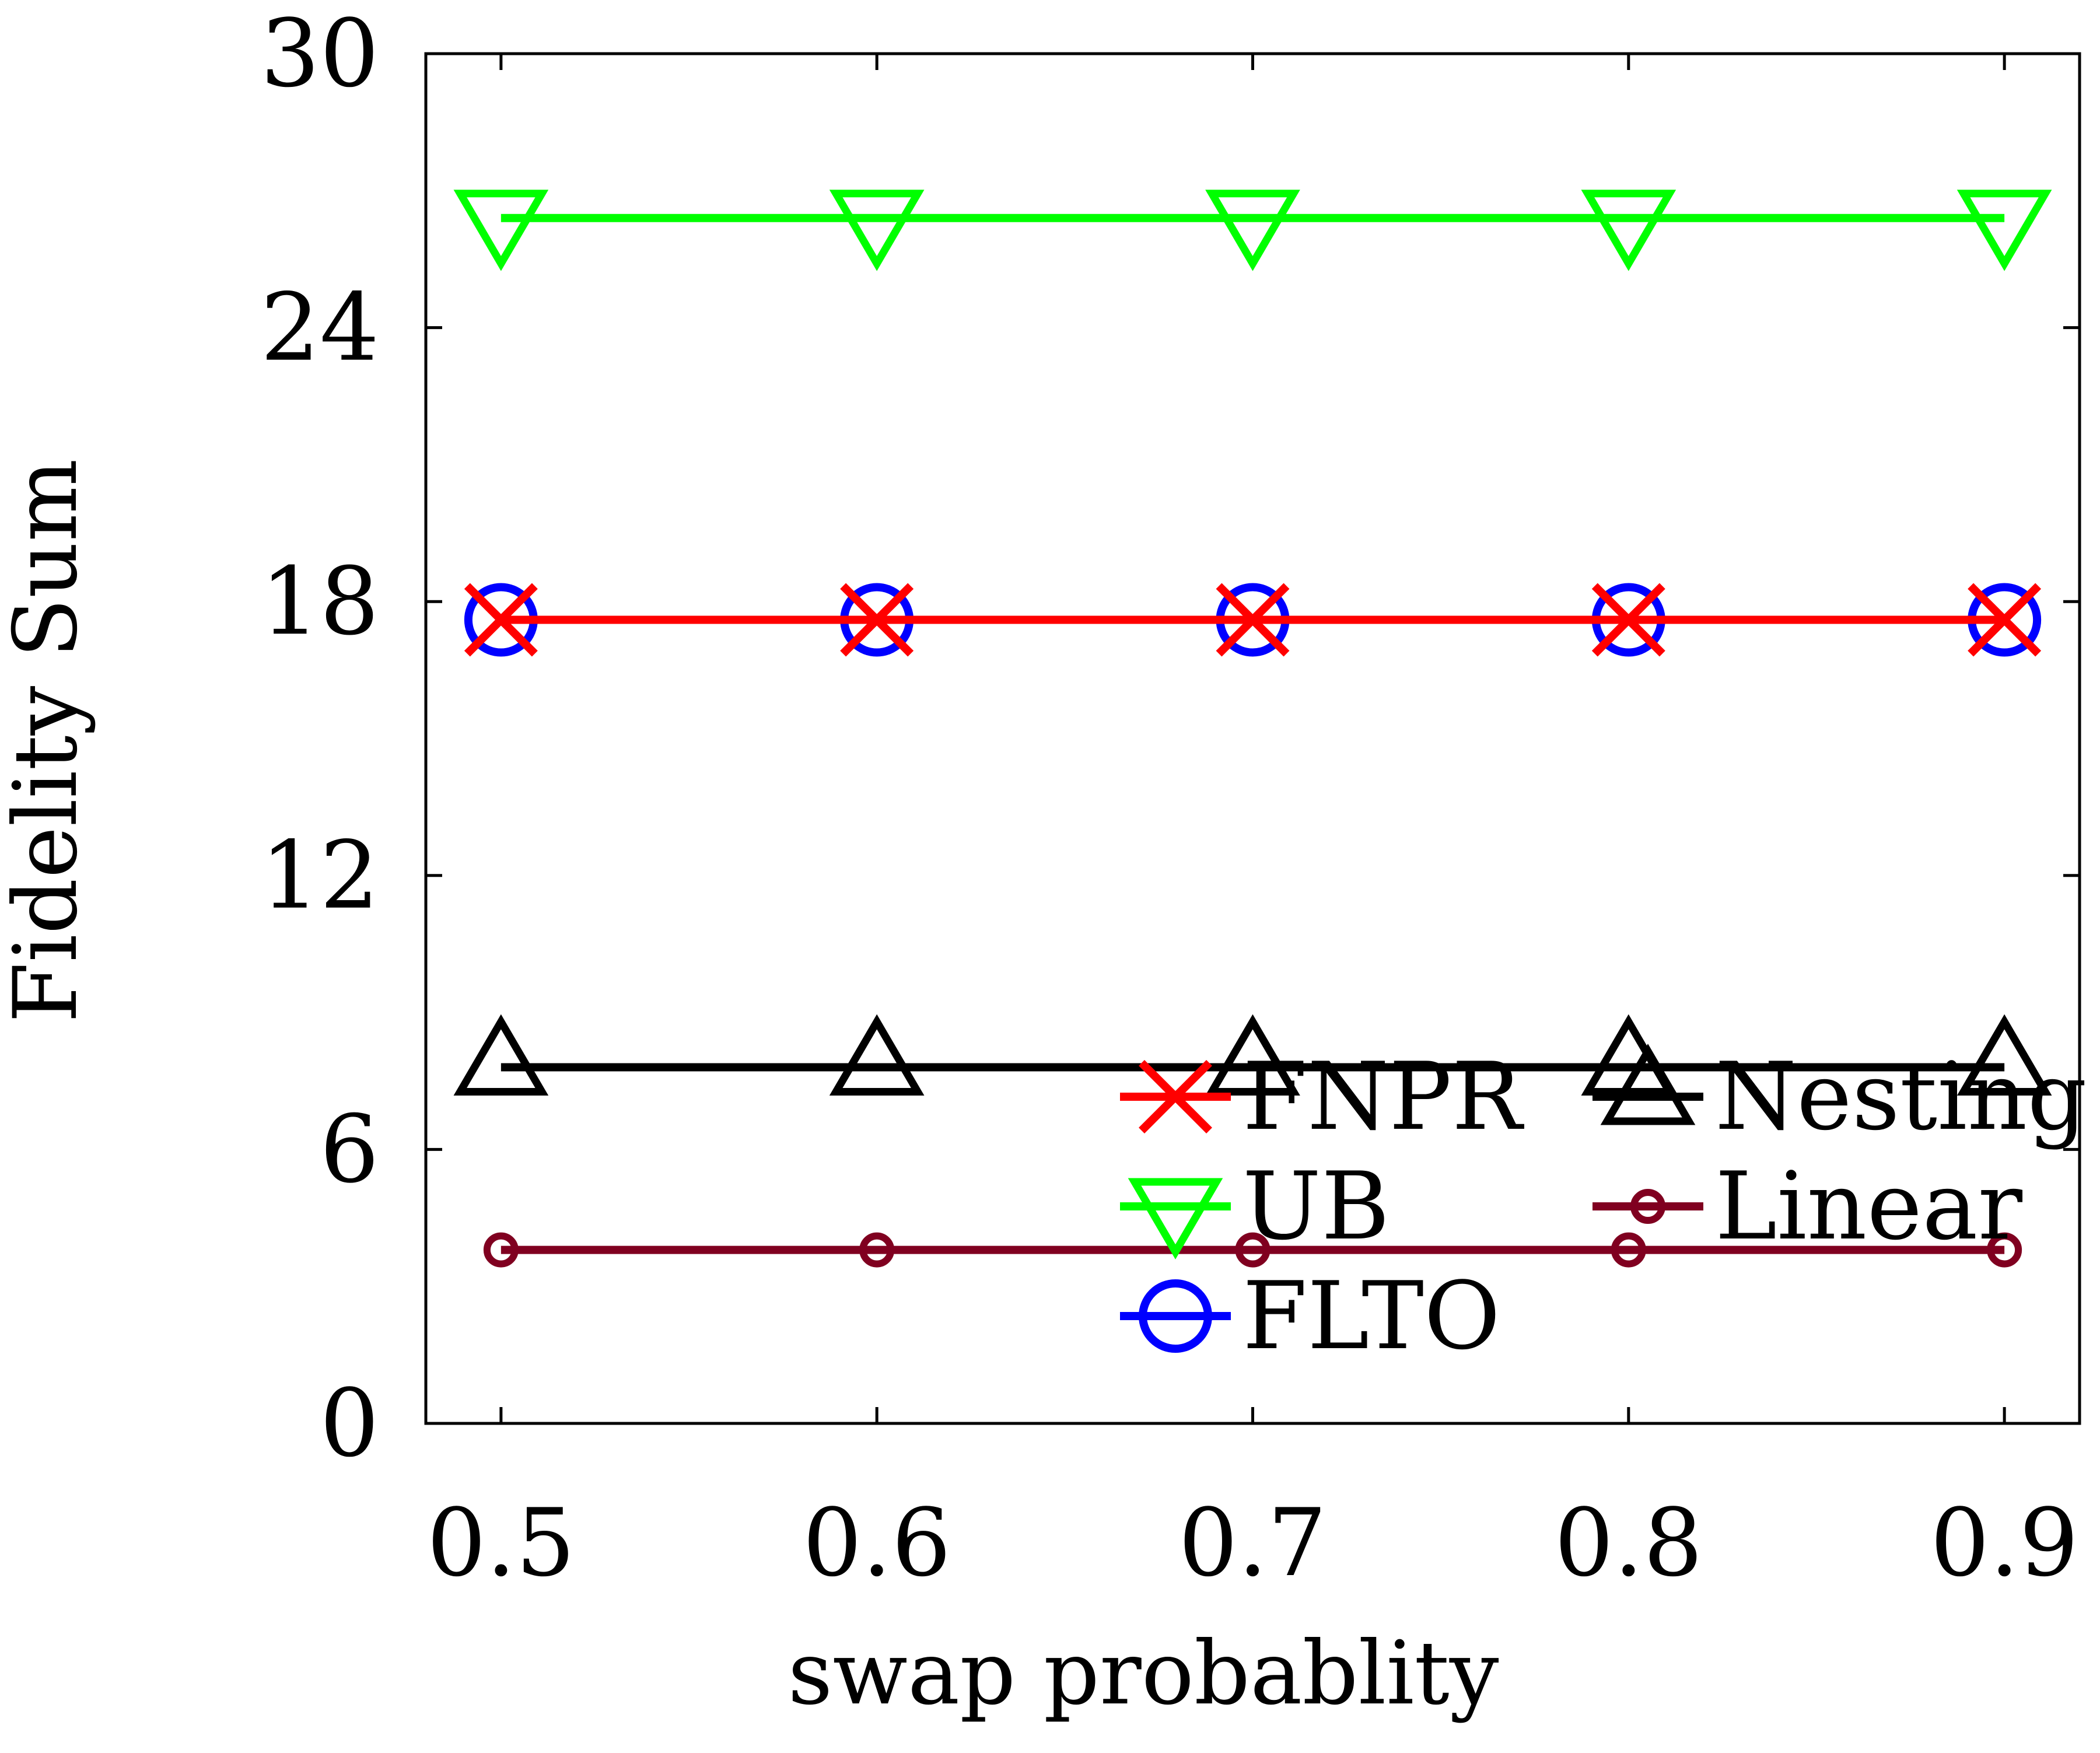 This screenshot has width=2100, height=1753. What do you see at coordinates (319, 327) in the screenshot?
I see `y-tick-label: 24` at bounding box center [319, 327].